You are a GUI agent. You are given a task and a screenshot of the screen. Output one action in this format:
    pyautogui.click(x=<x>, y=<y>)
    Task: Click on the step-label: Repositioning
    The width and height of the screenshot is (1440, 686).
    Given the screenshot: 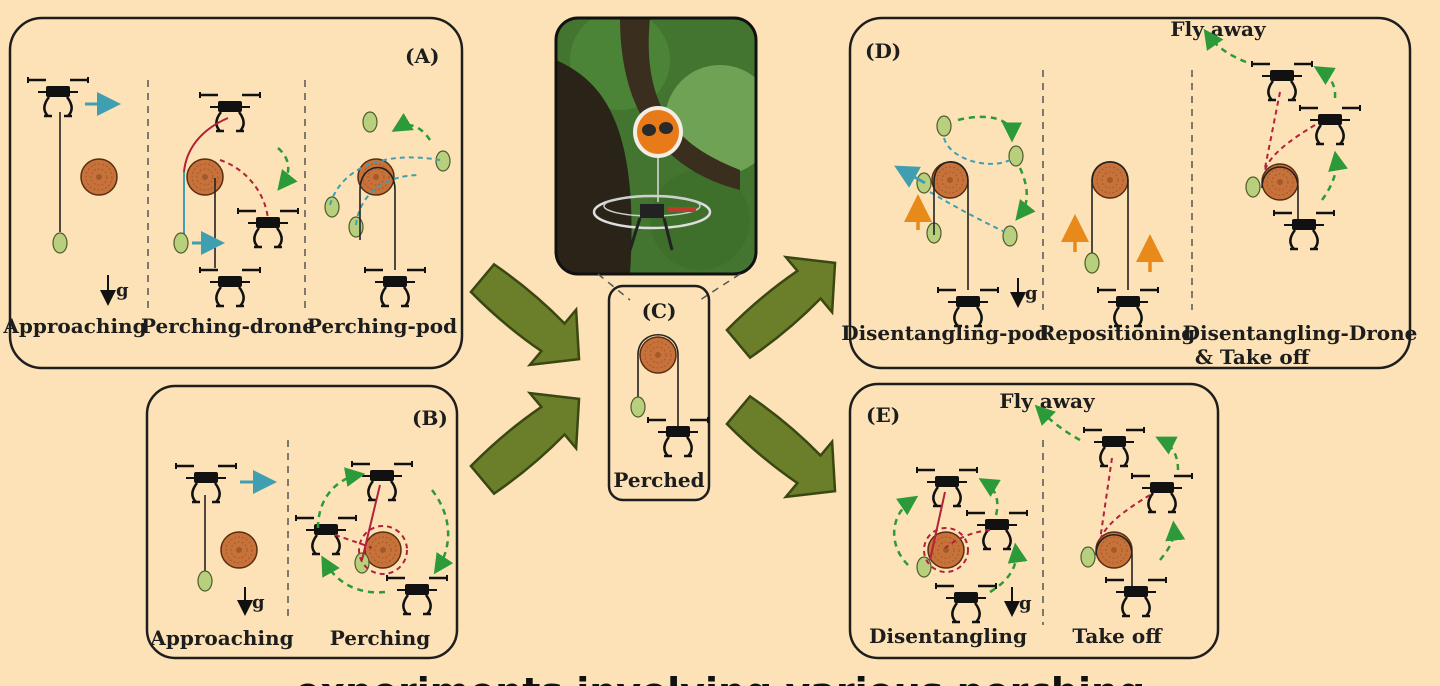 What is the action you would take?
    pyautogui.click(x=1117, y=333)
    